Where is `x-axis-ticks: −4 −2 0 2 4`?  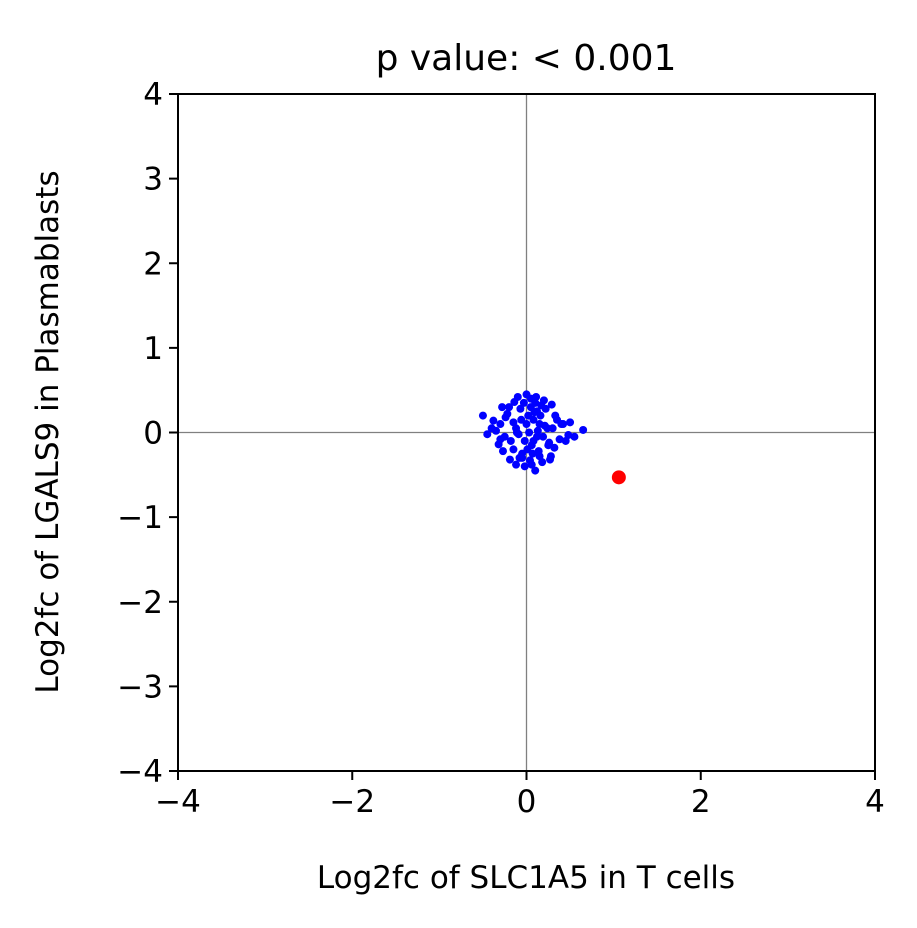 x-axis-ticks: −4 −2 0 2 4 is located at coordinates (520, 795).